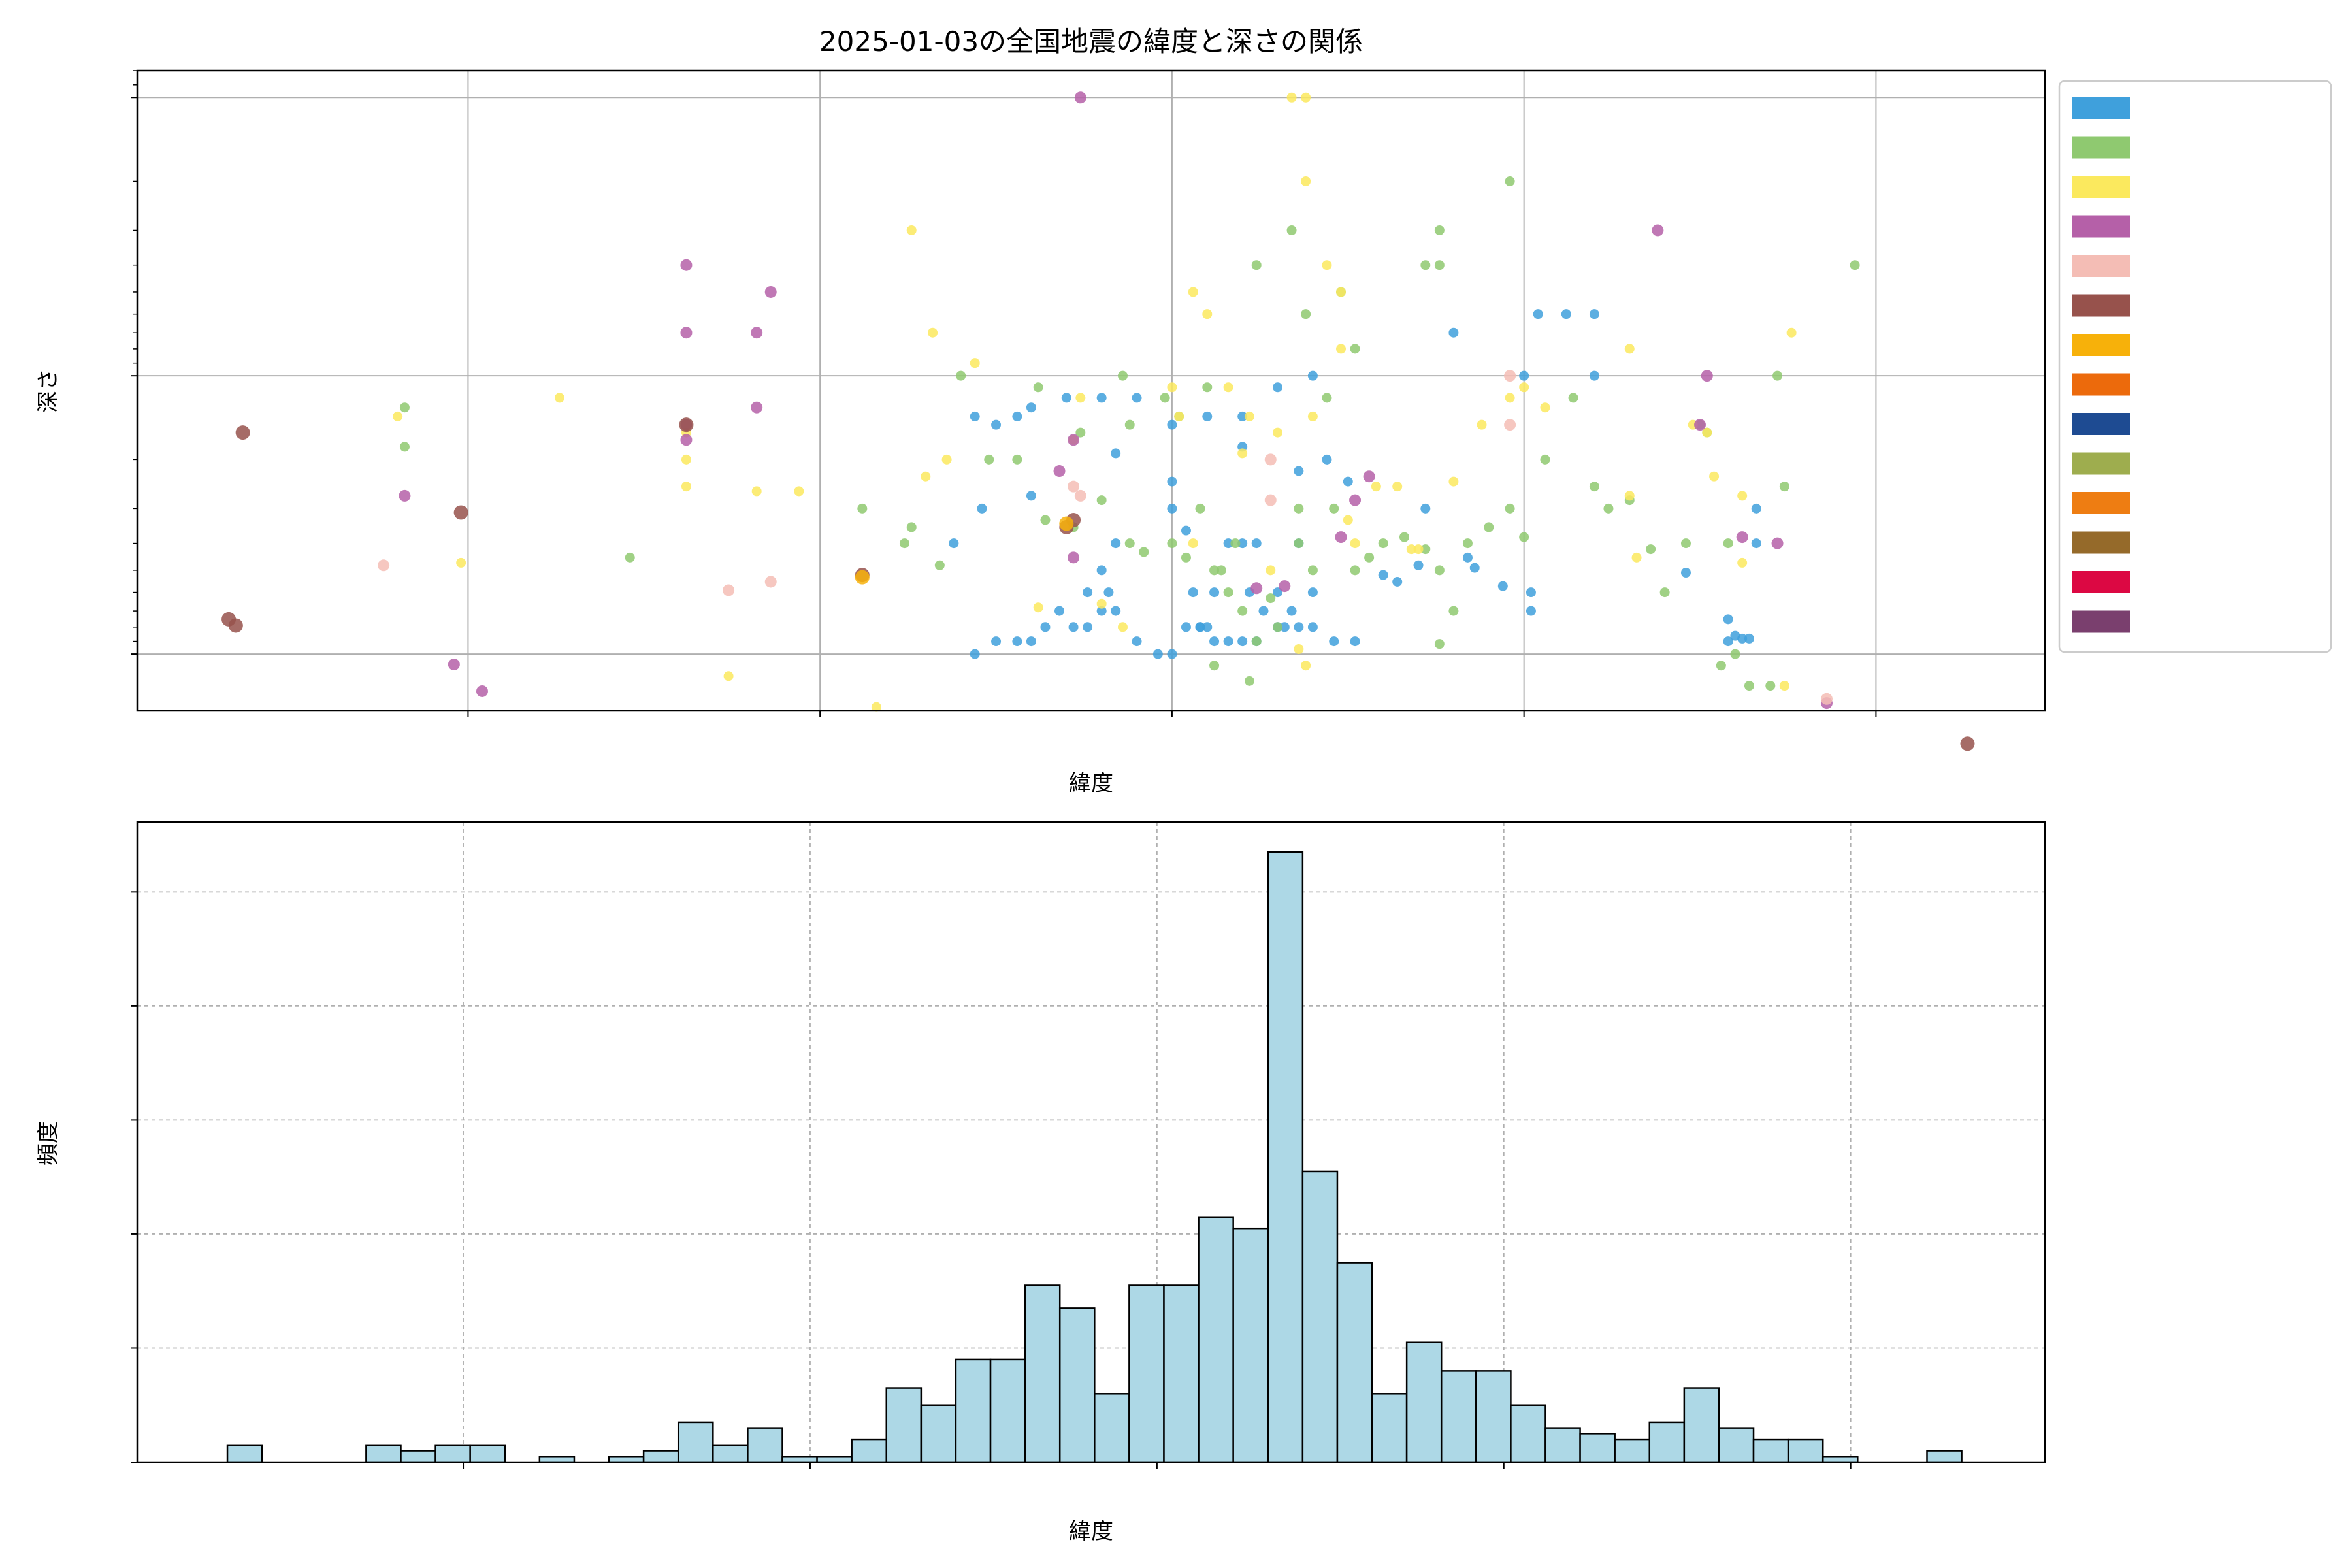 The image size is (2352, 1568). What do you see at coordinates (134, 376) in the screenshot?
I see `scatter-y-ticks` at bounding box center [134, 376].